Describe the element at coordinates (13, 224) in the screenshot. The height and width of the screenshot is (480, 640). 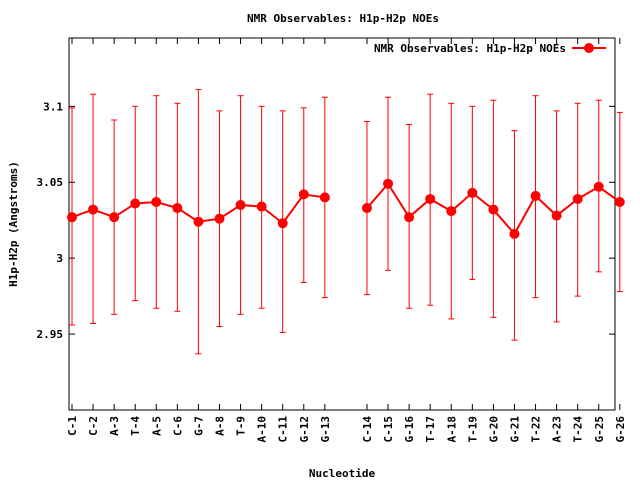
I see `y-axis-label: H1p-H2p (Angstroms)` at that location.